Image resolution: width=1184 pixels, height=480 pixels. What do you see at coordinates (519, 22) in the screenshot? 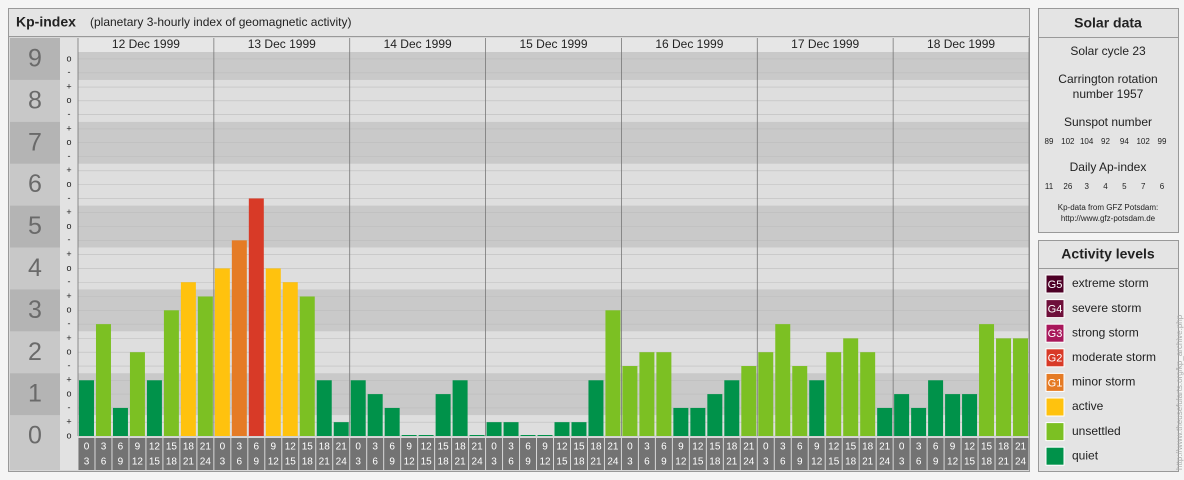
I see `title-bar` at bounding box center [519, 22].